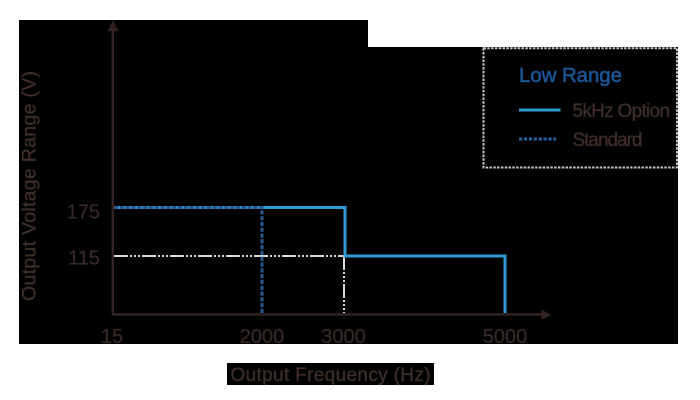 Image resolution: width=700 pixels, height=400 pixels. Describe the element at coordinates (622, 111) in the screenshot. I see `svg-text: 5kHz Option` at that location.